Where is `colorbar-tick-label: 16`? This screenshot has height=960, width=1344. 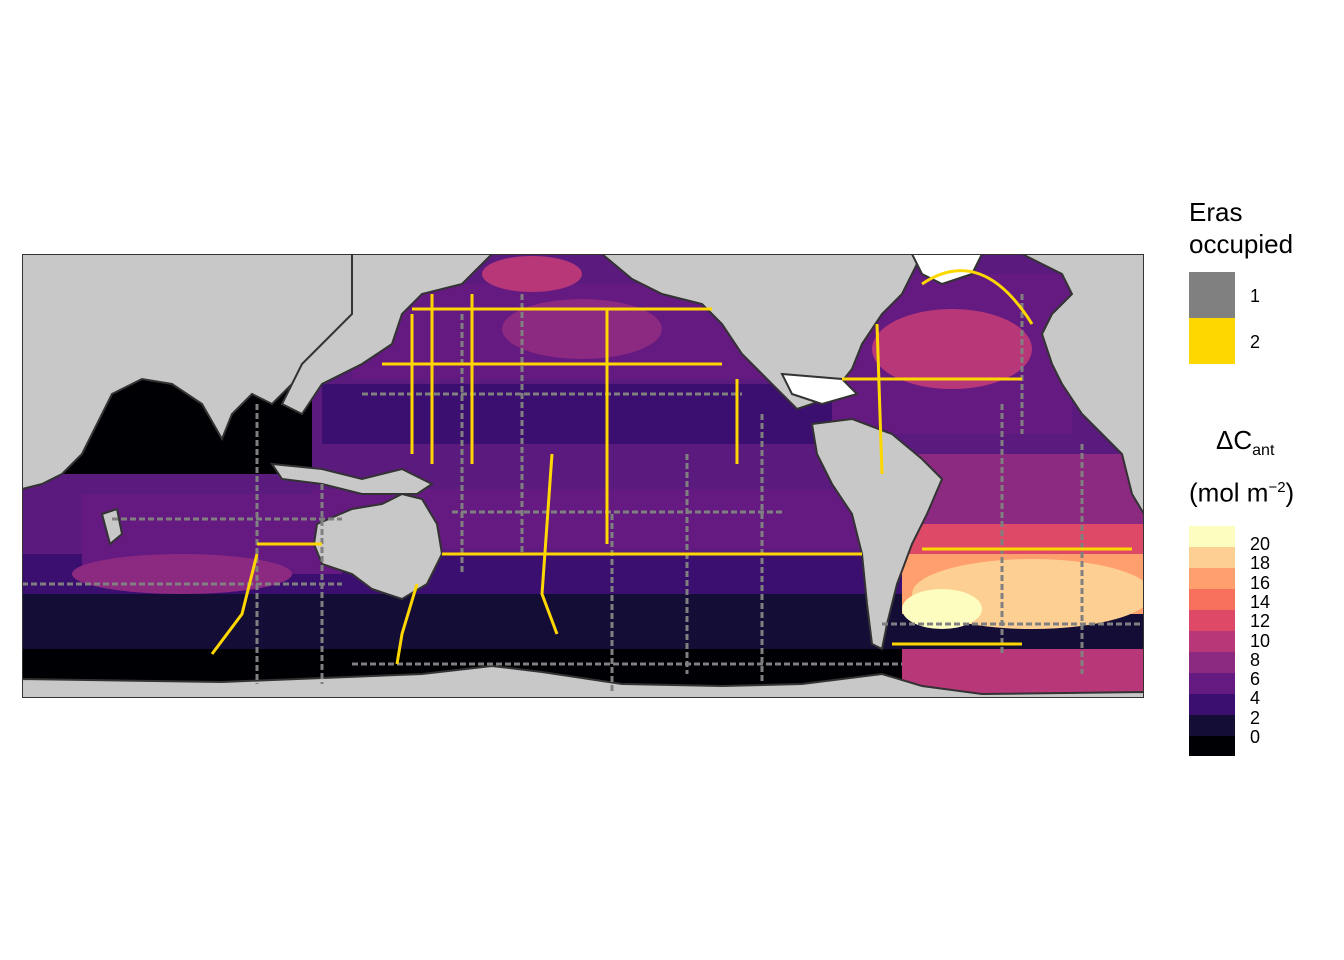
colorbar-tick-label: 16 is located at coordinates (1260, 582).